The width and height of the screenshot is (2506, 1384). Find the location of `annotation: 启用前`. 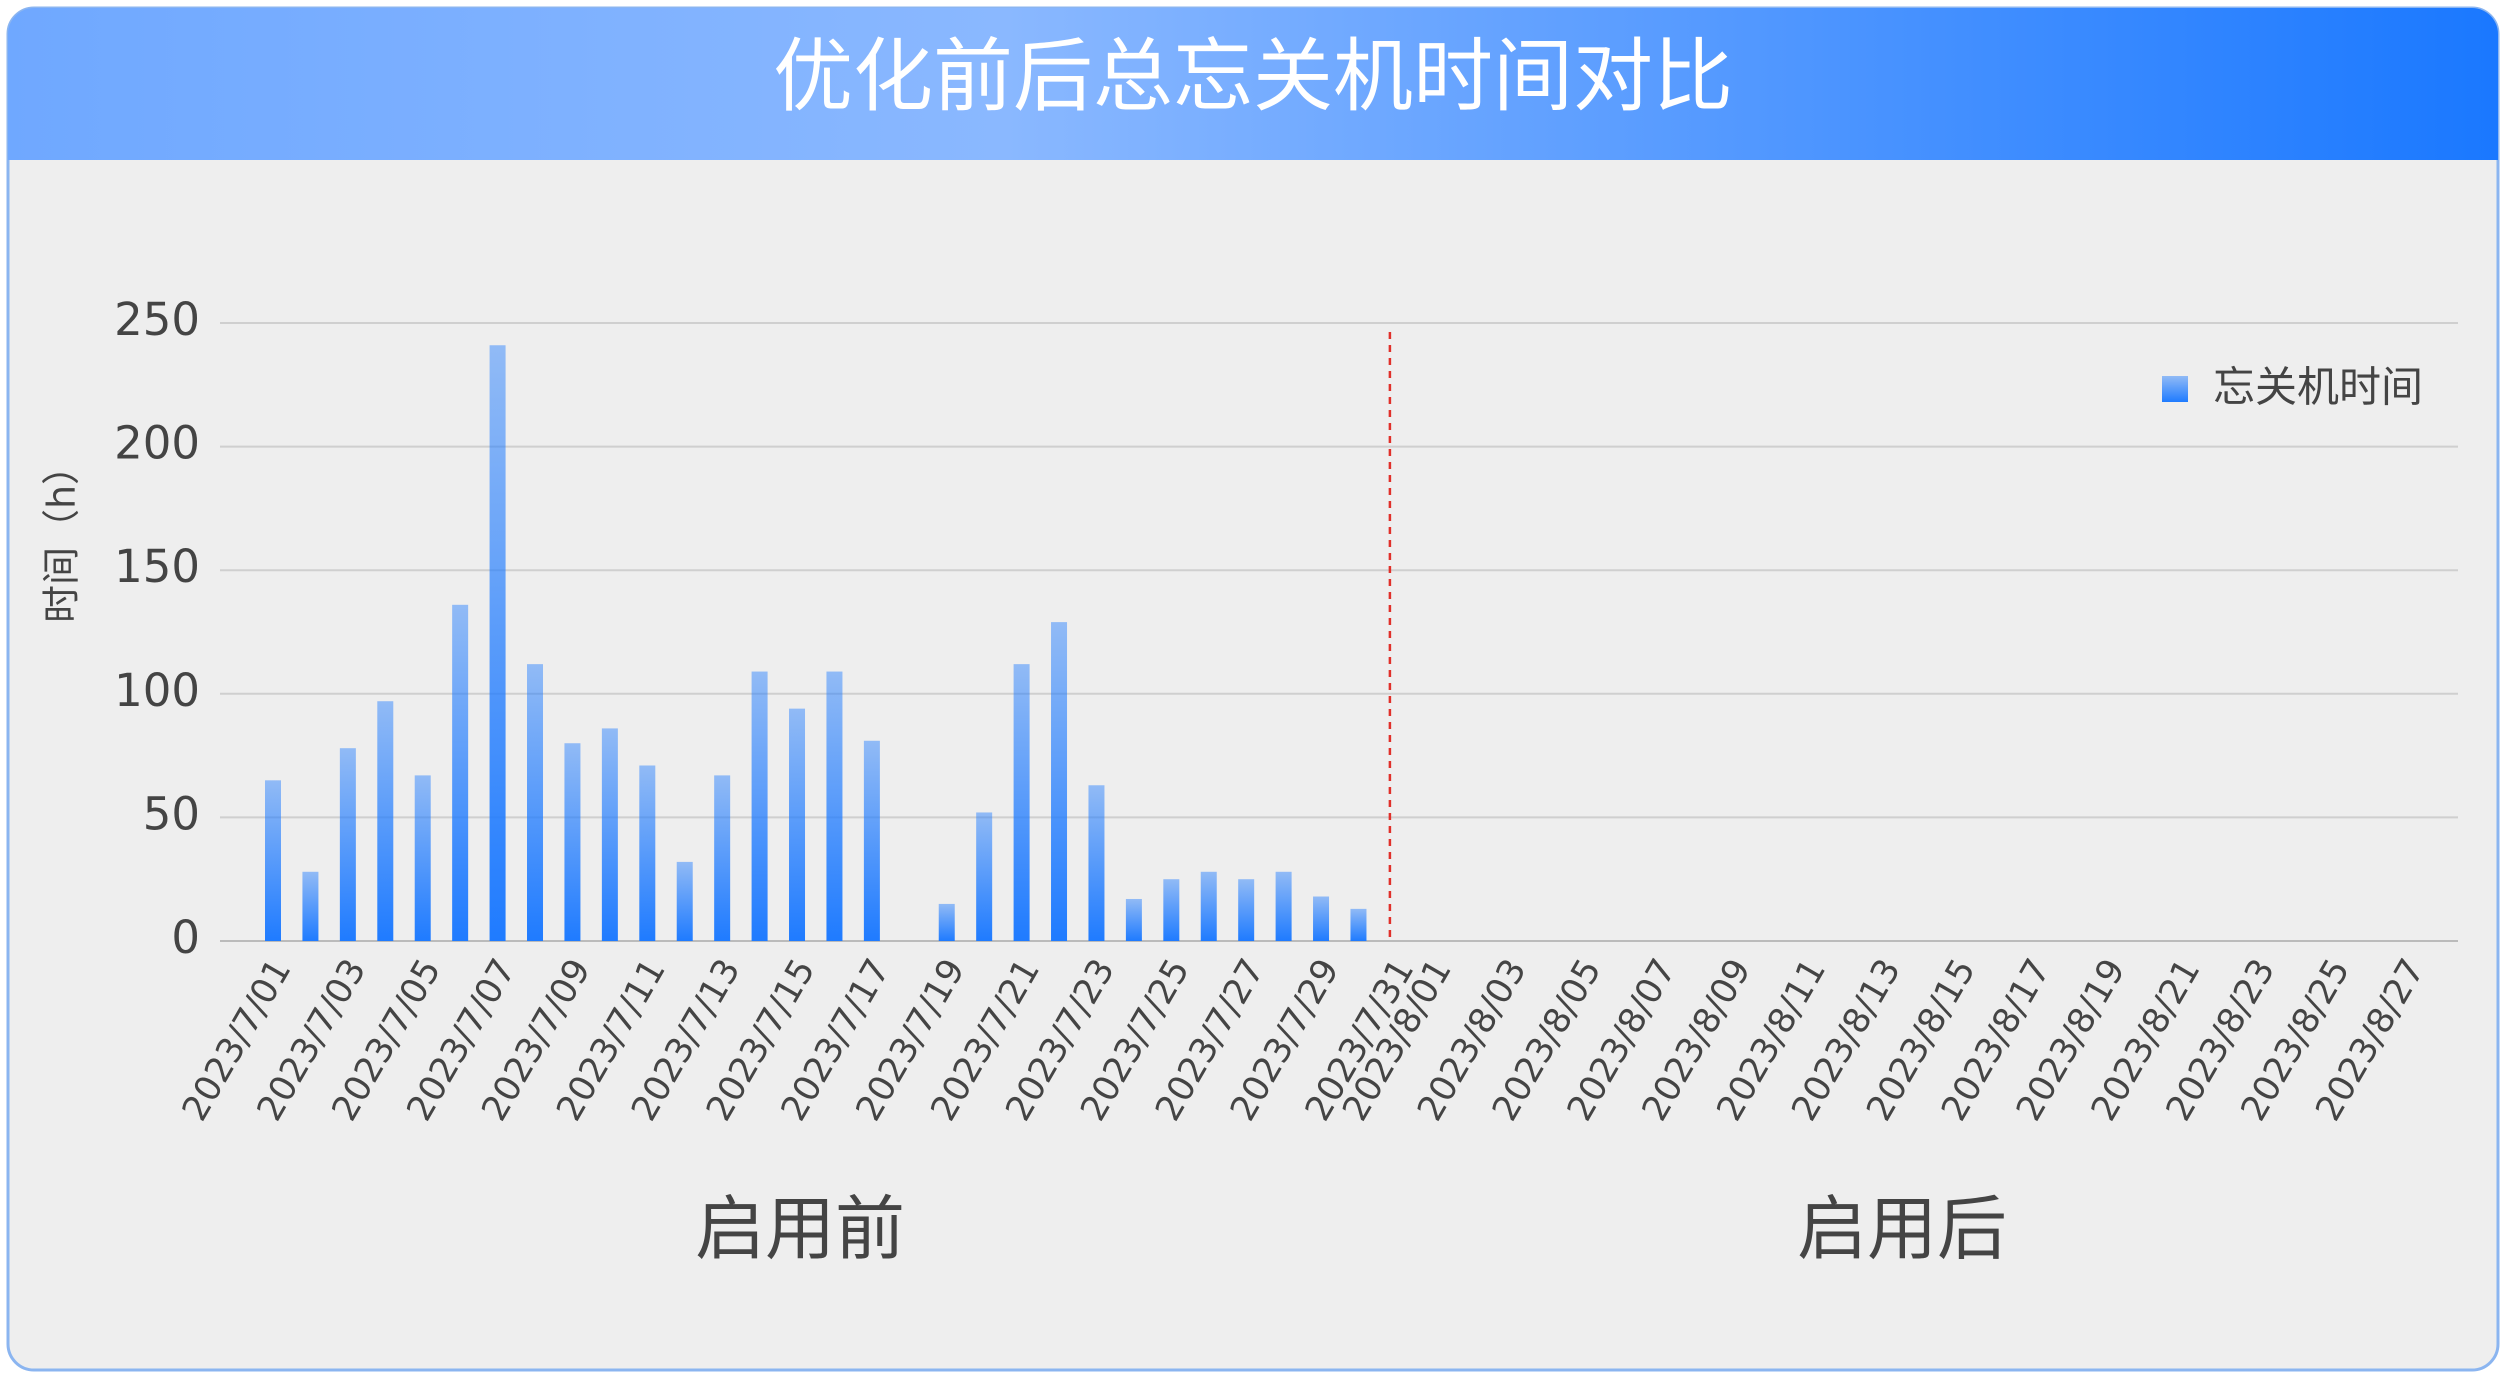

annotation: 启用前 is located at coordinates (800, 1229).